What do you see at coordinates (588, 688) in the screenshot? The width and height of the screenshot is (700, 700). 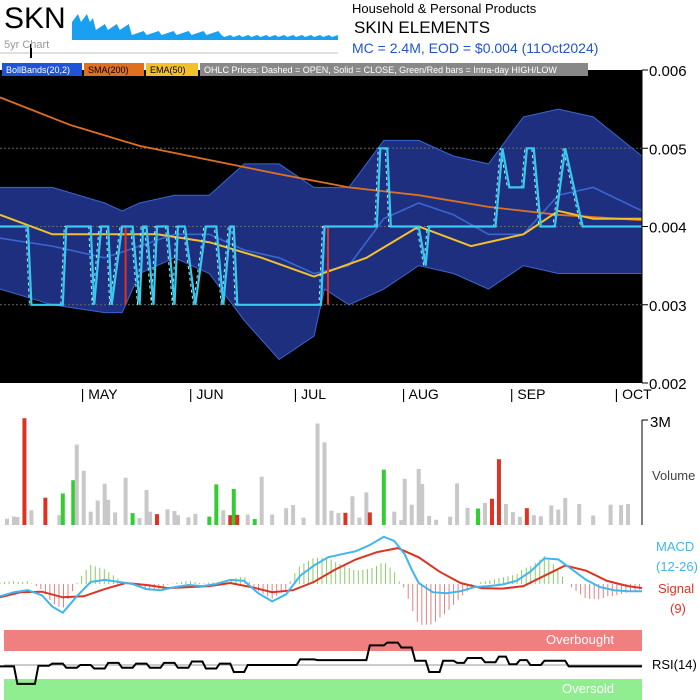 I see `oversold-label: Oversold` at bounding box center [588, 688].